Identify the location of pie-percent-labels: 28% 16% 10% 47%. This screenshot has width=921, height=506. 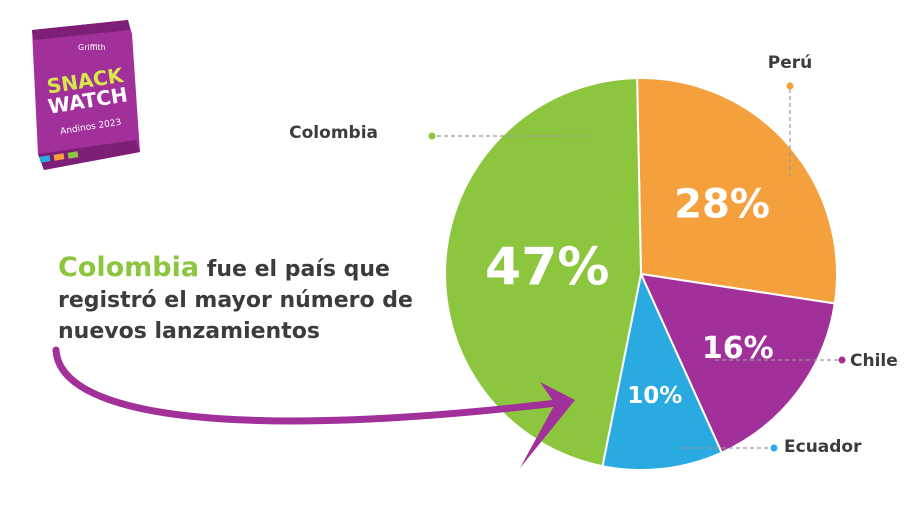
(629, 295).